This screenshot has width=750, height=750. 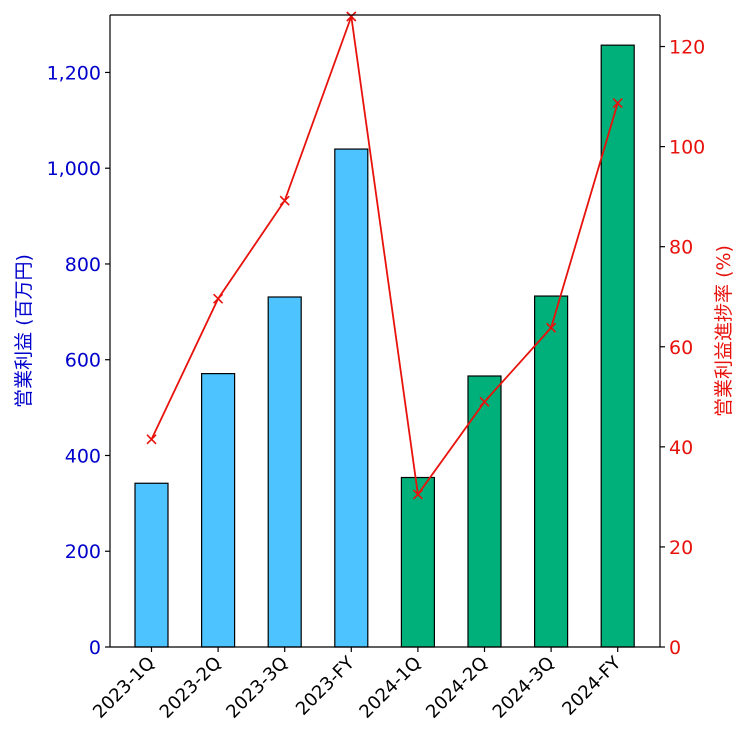 I want to click on x-tick-label: 2023-3Q, so click(x=257, y=688).